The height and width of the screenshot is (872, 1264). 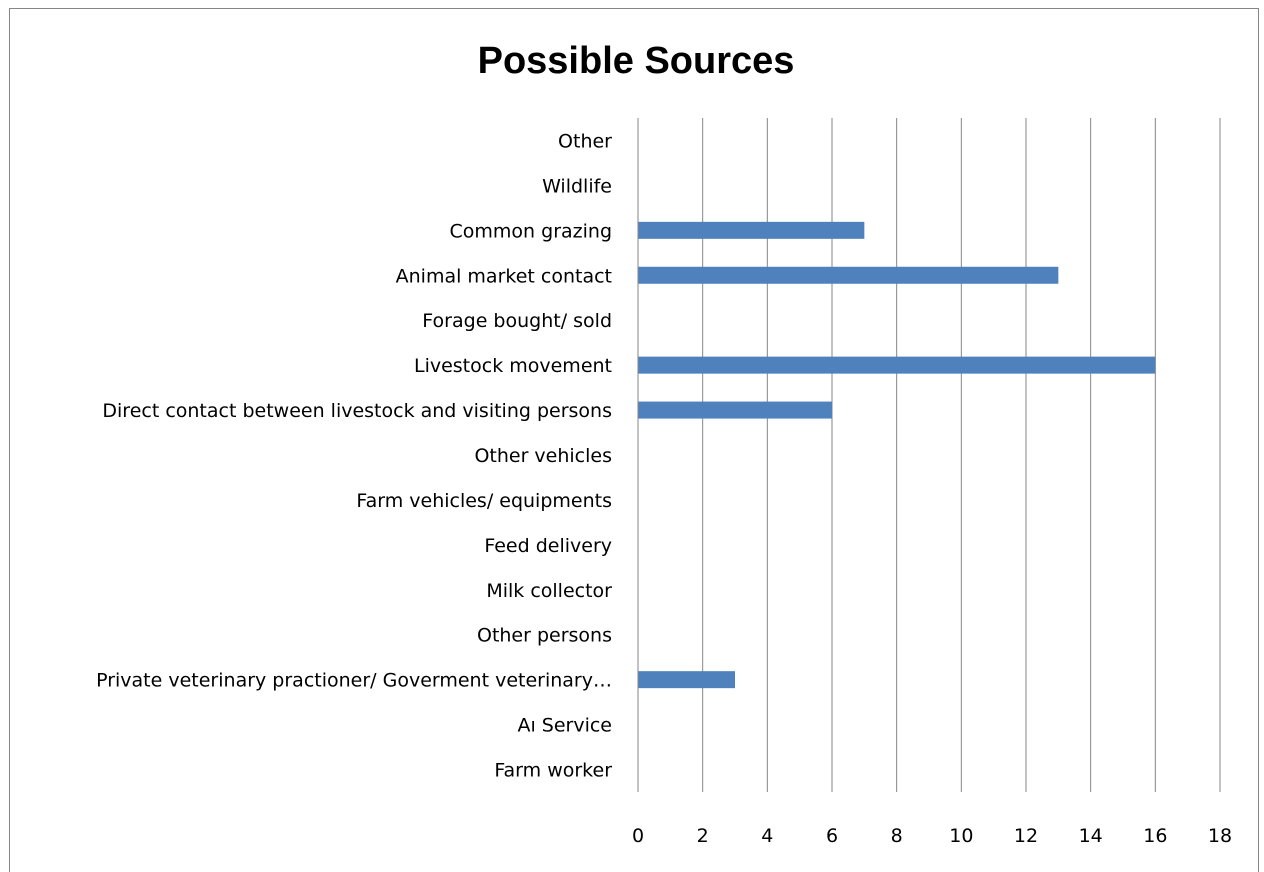 I want to click on x-tick-label: 12, so click(x=1026, y=836).